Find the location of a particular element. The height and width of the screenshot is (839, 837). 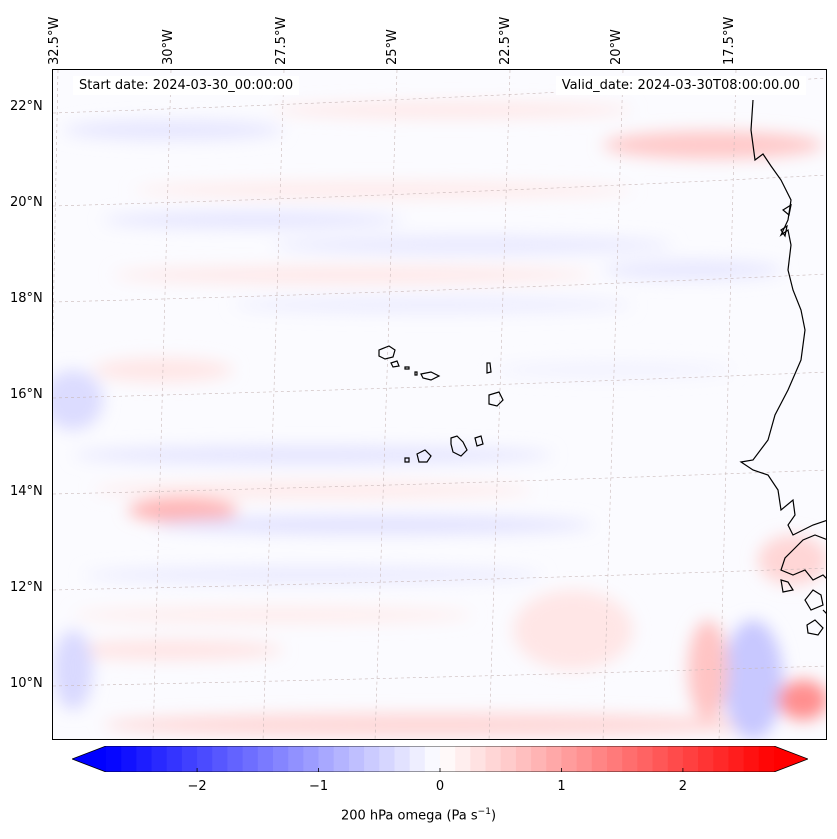

colorbar is located at coordinates (440, 759).